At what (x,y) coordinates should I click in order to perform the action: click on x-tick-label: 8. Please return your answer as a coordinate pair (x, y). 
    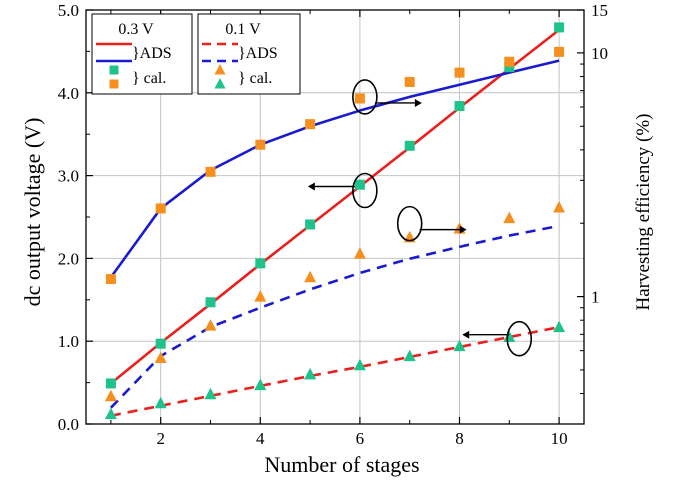
    Looking at the image, I should click on (459, 438).